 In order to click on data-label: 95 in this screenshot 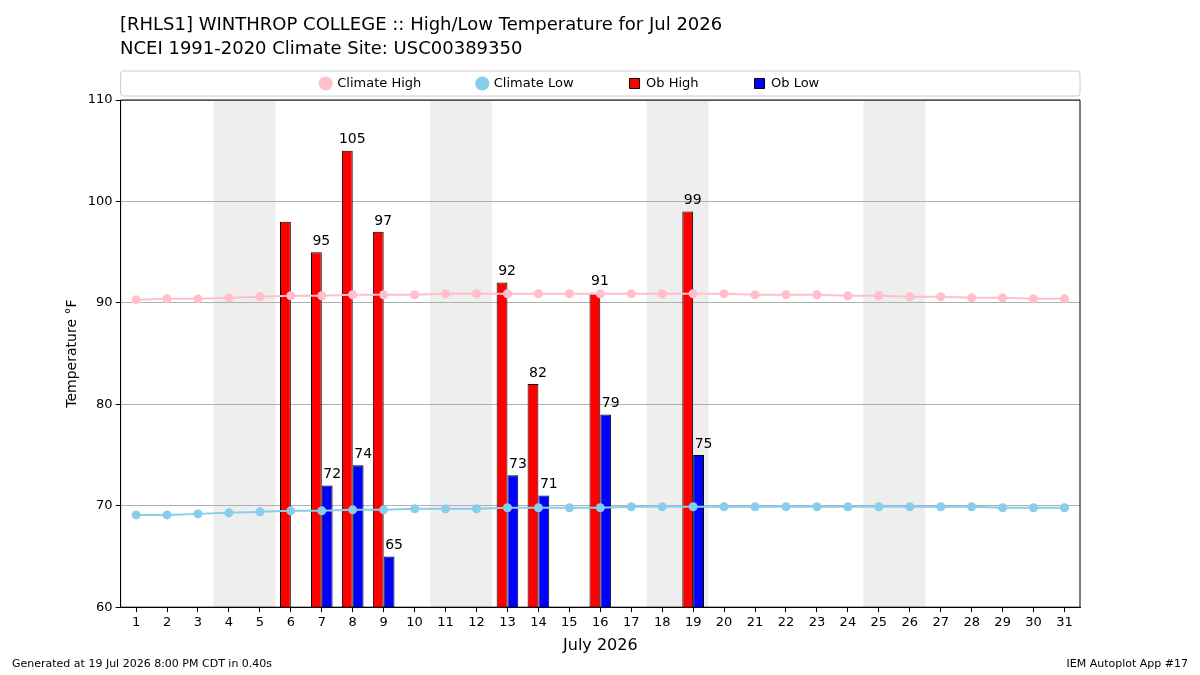, I will do `click(321, 239)`.